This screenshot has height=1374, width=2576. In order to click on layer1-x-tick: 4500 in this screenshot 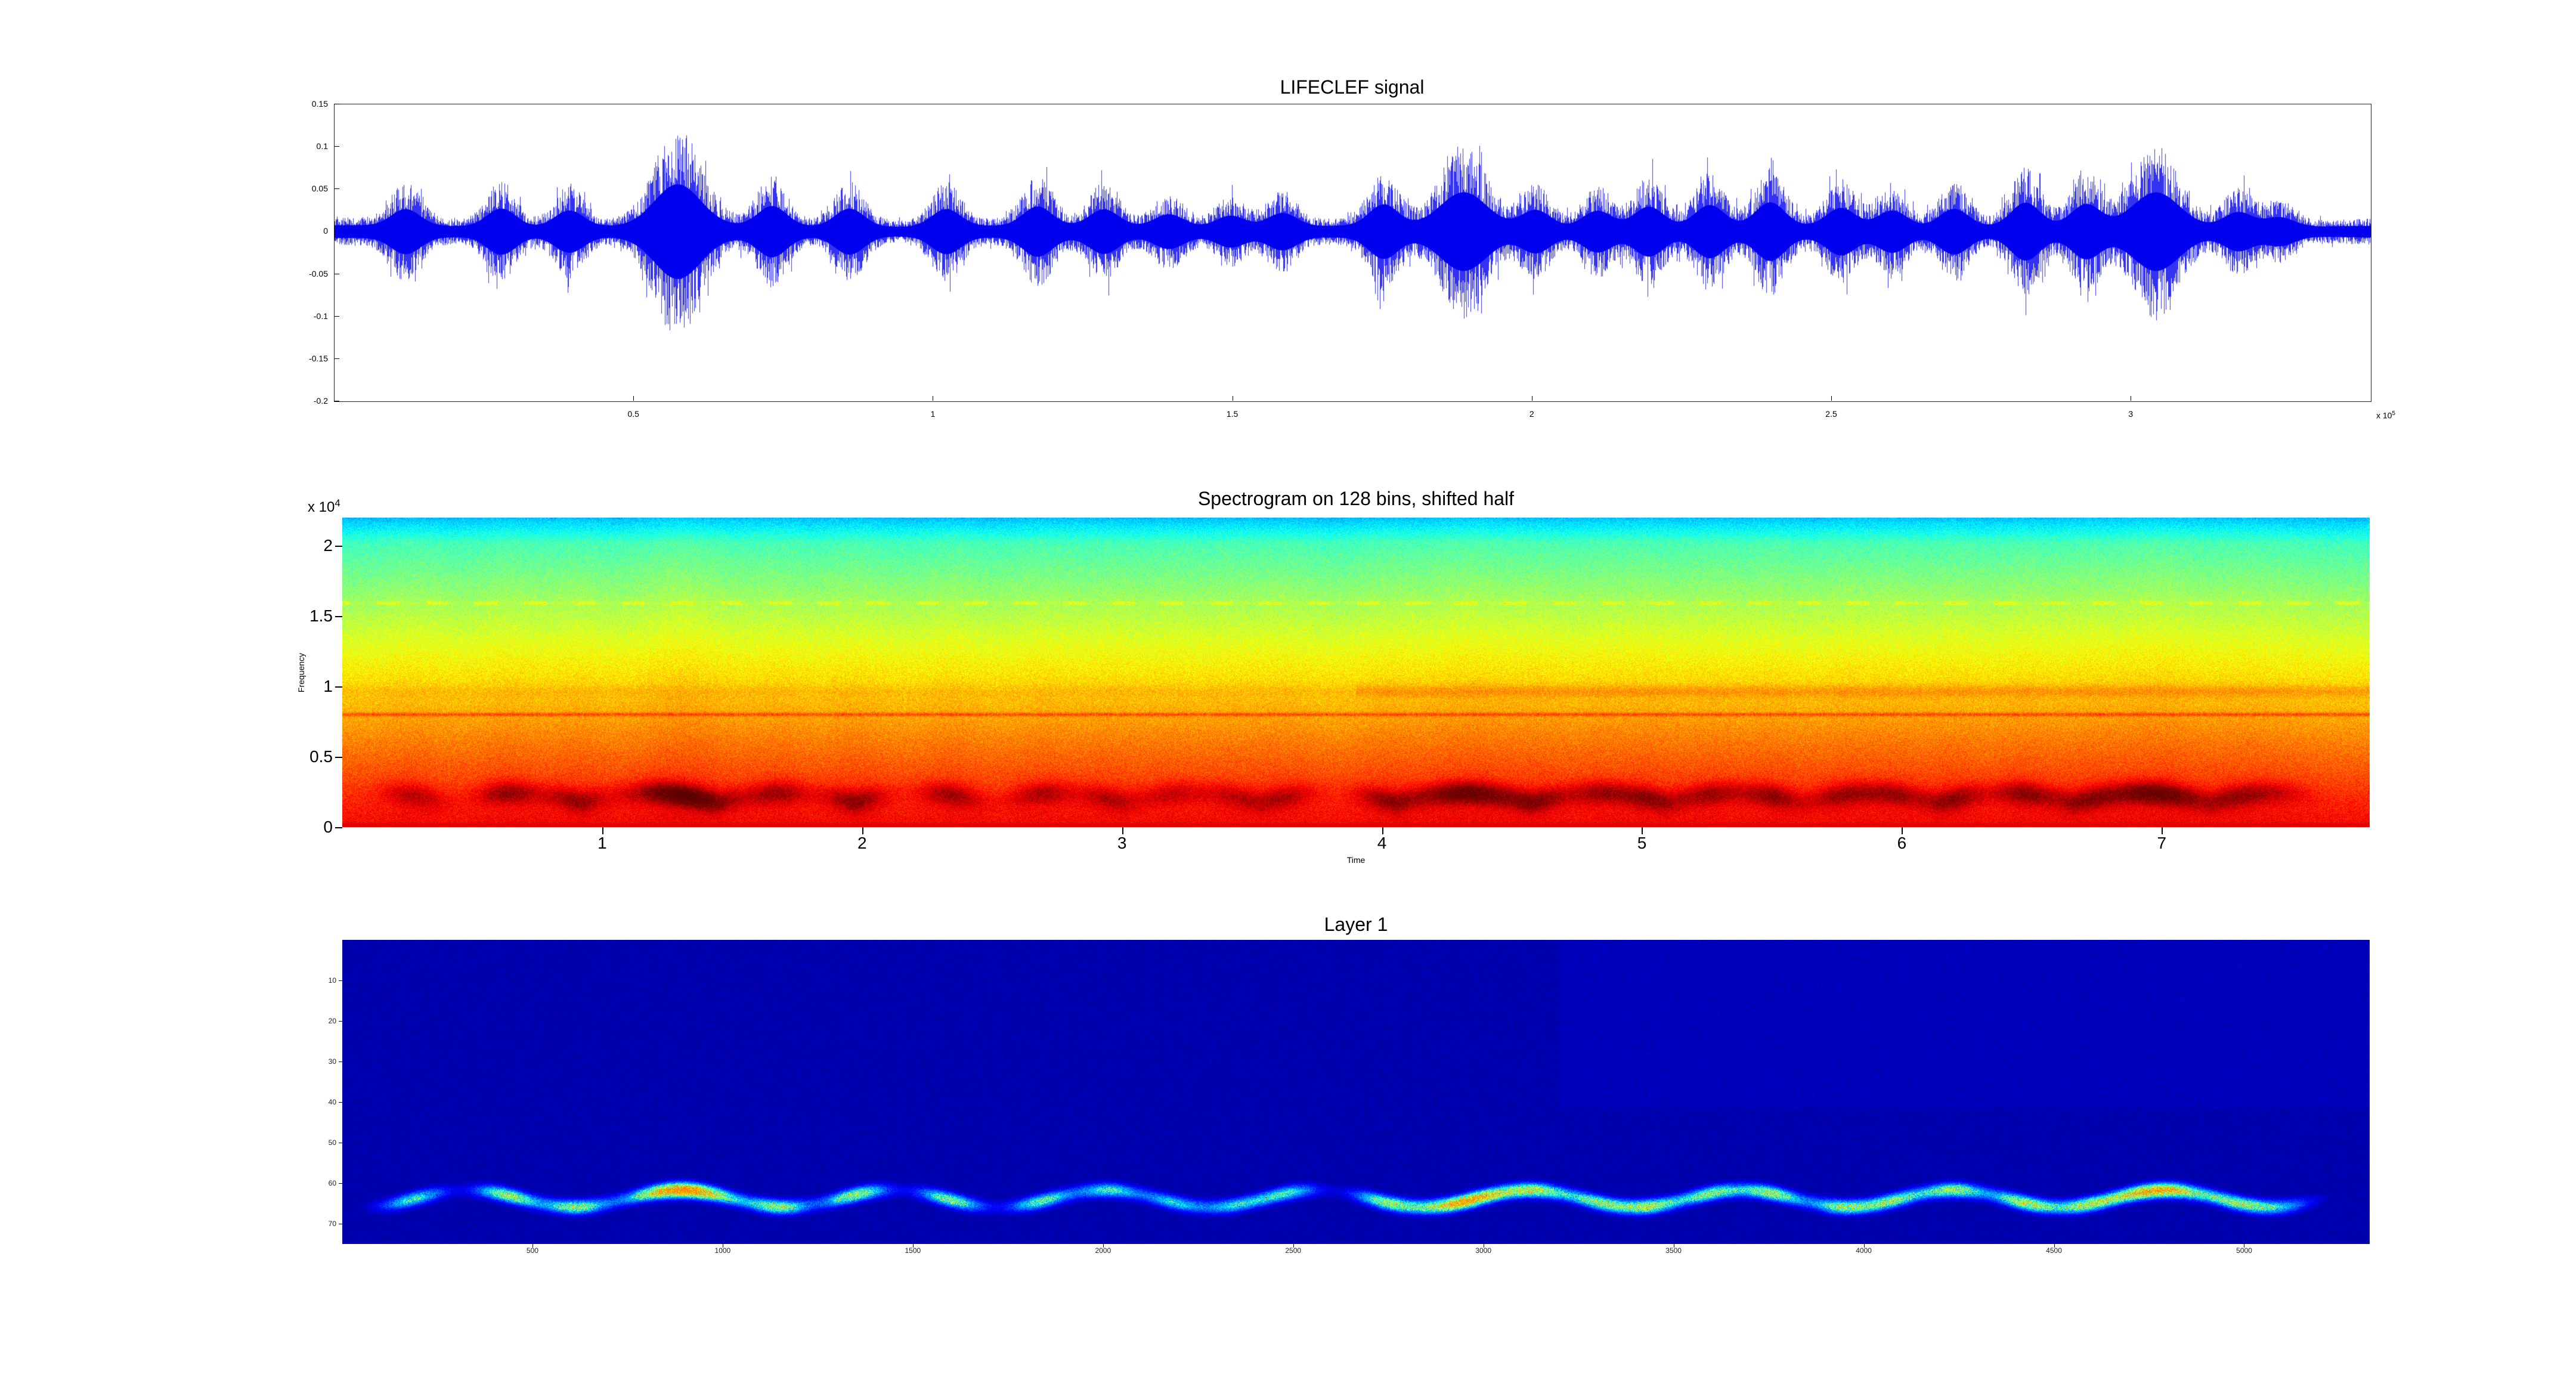, I will do `click(2054, 1250)`.